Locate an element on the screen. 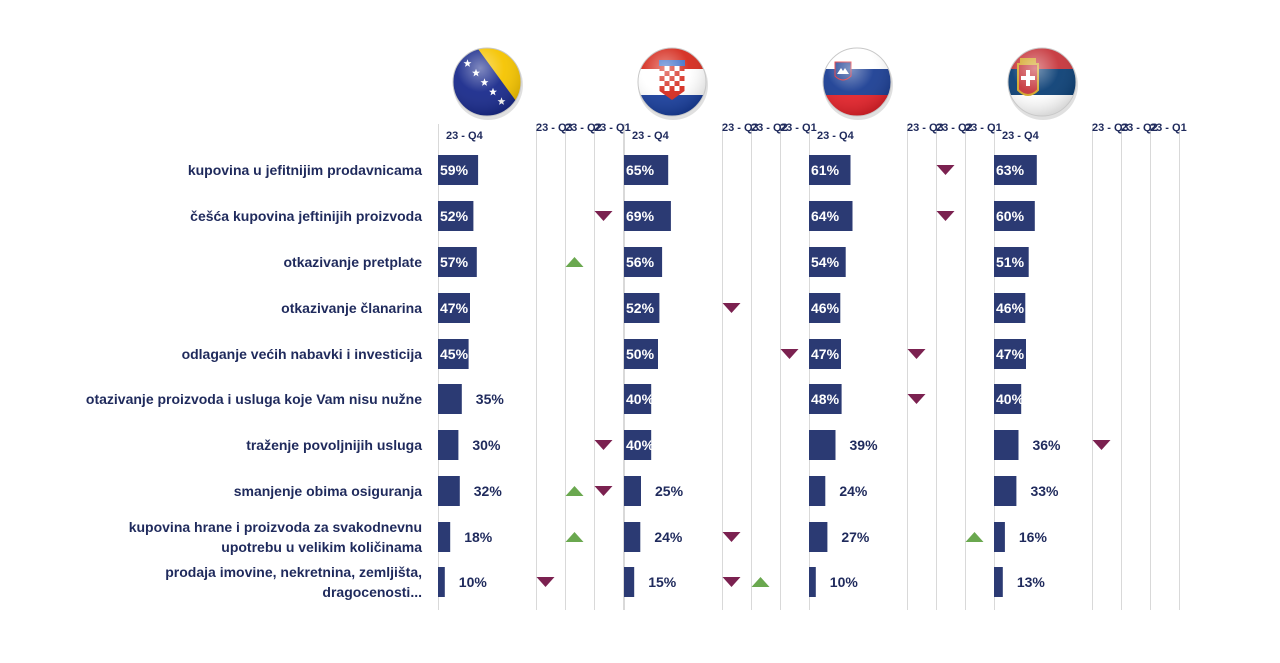 The height and width of the screenshot is (663, 1280). serbia-flag is located at coordinates (1042, 83).